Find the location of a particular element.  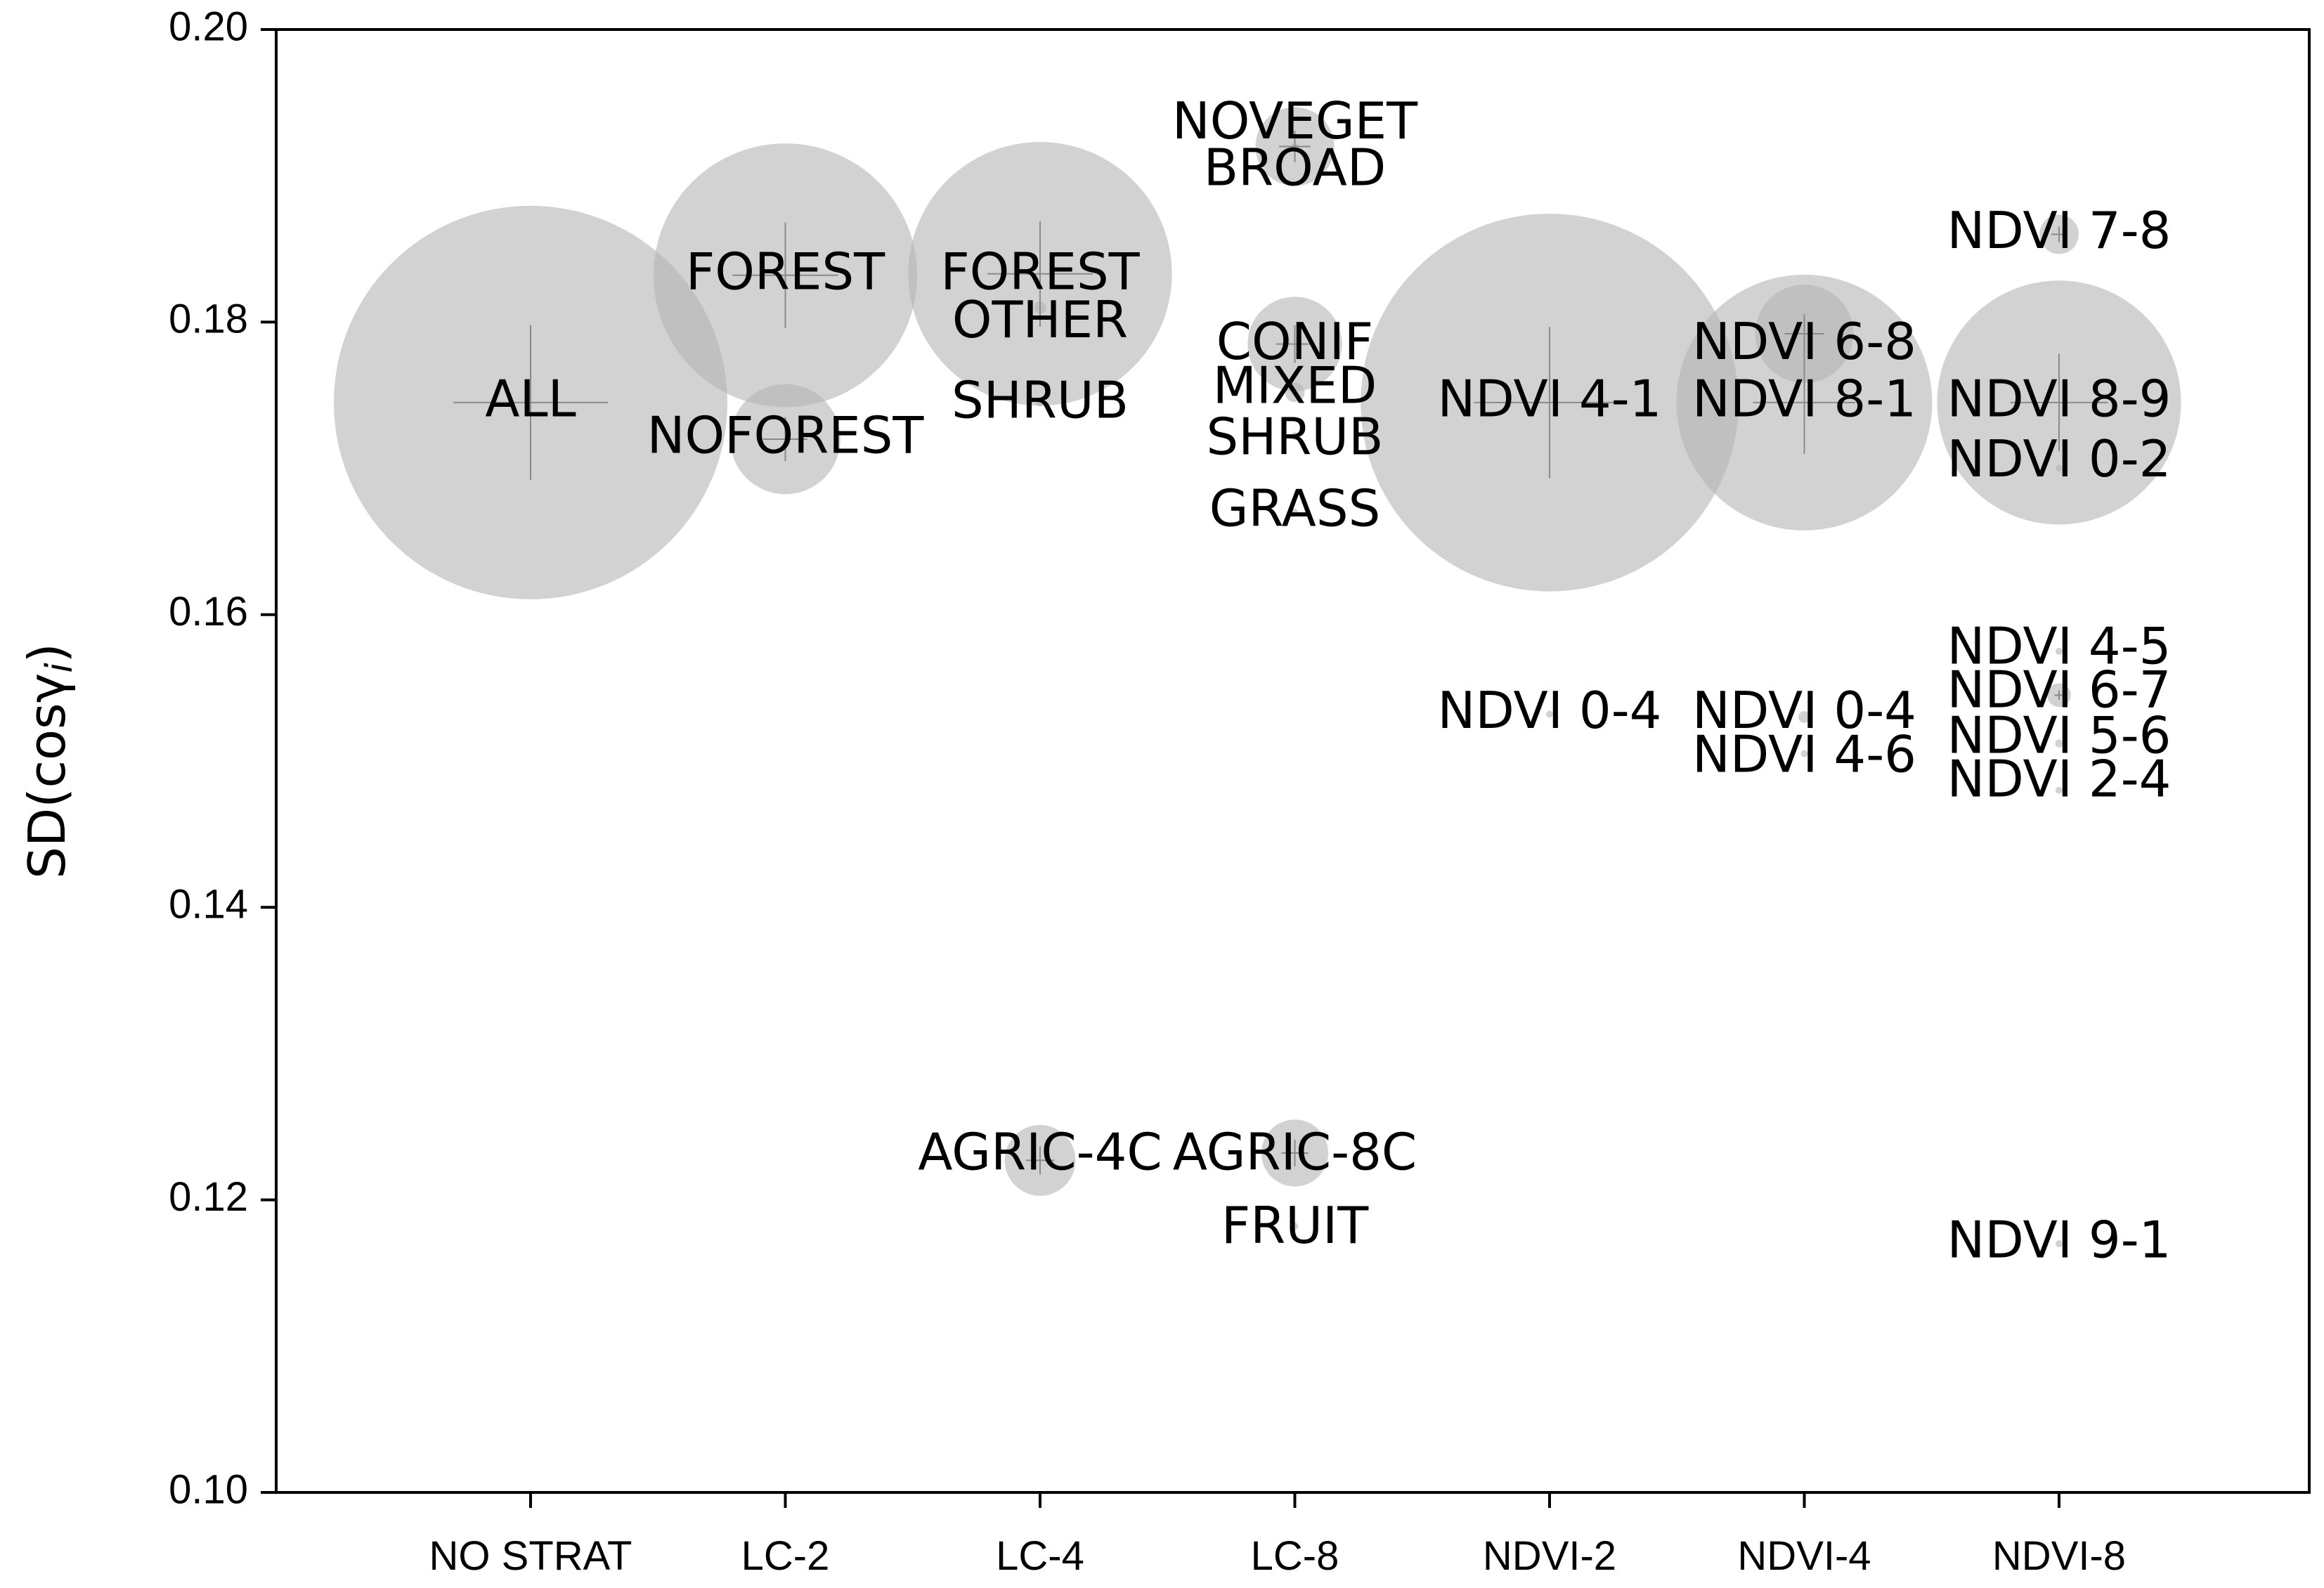

bubble-label: NDVI 0-2 is located at coordinates (2059, 458).